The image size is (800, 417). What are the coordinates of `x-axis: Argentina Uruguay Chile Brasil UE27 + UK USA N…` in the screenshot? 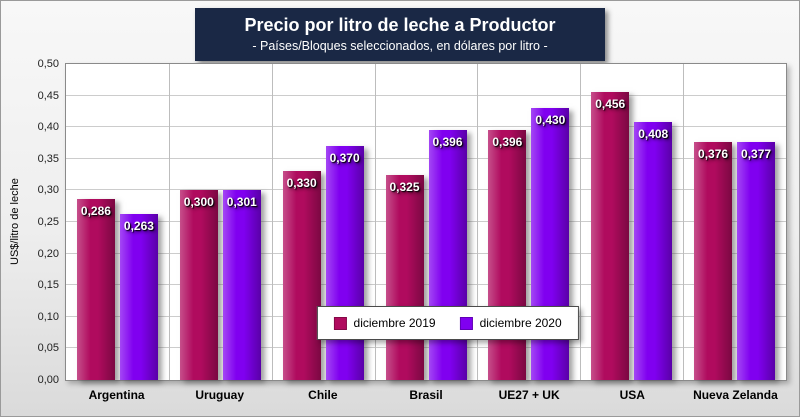 It's located at (426, 395).